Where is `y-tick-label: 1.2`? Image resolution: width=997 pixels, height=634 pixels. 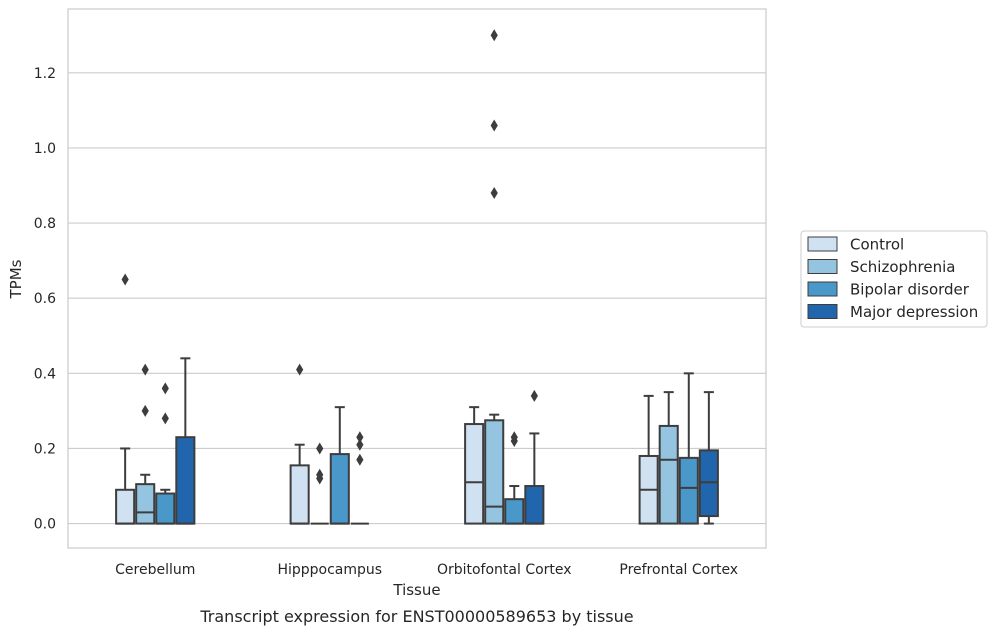
y-tick-label: 1.2 is located at coordinates (45, 74).